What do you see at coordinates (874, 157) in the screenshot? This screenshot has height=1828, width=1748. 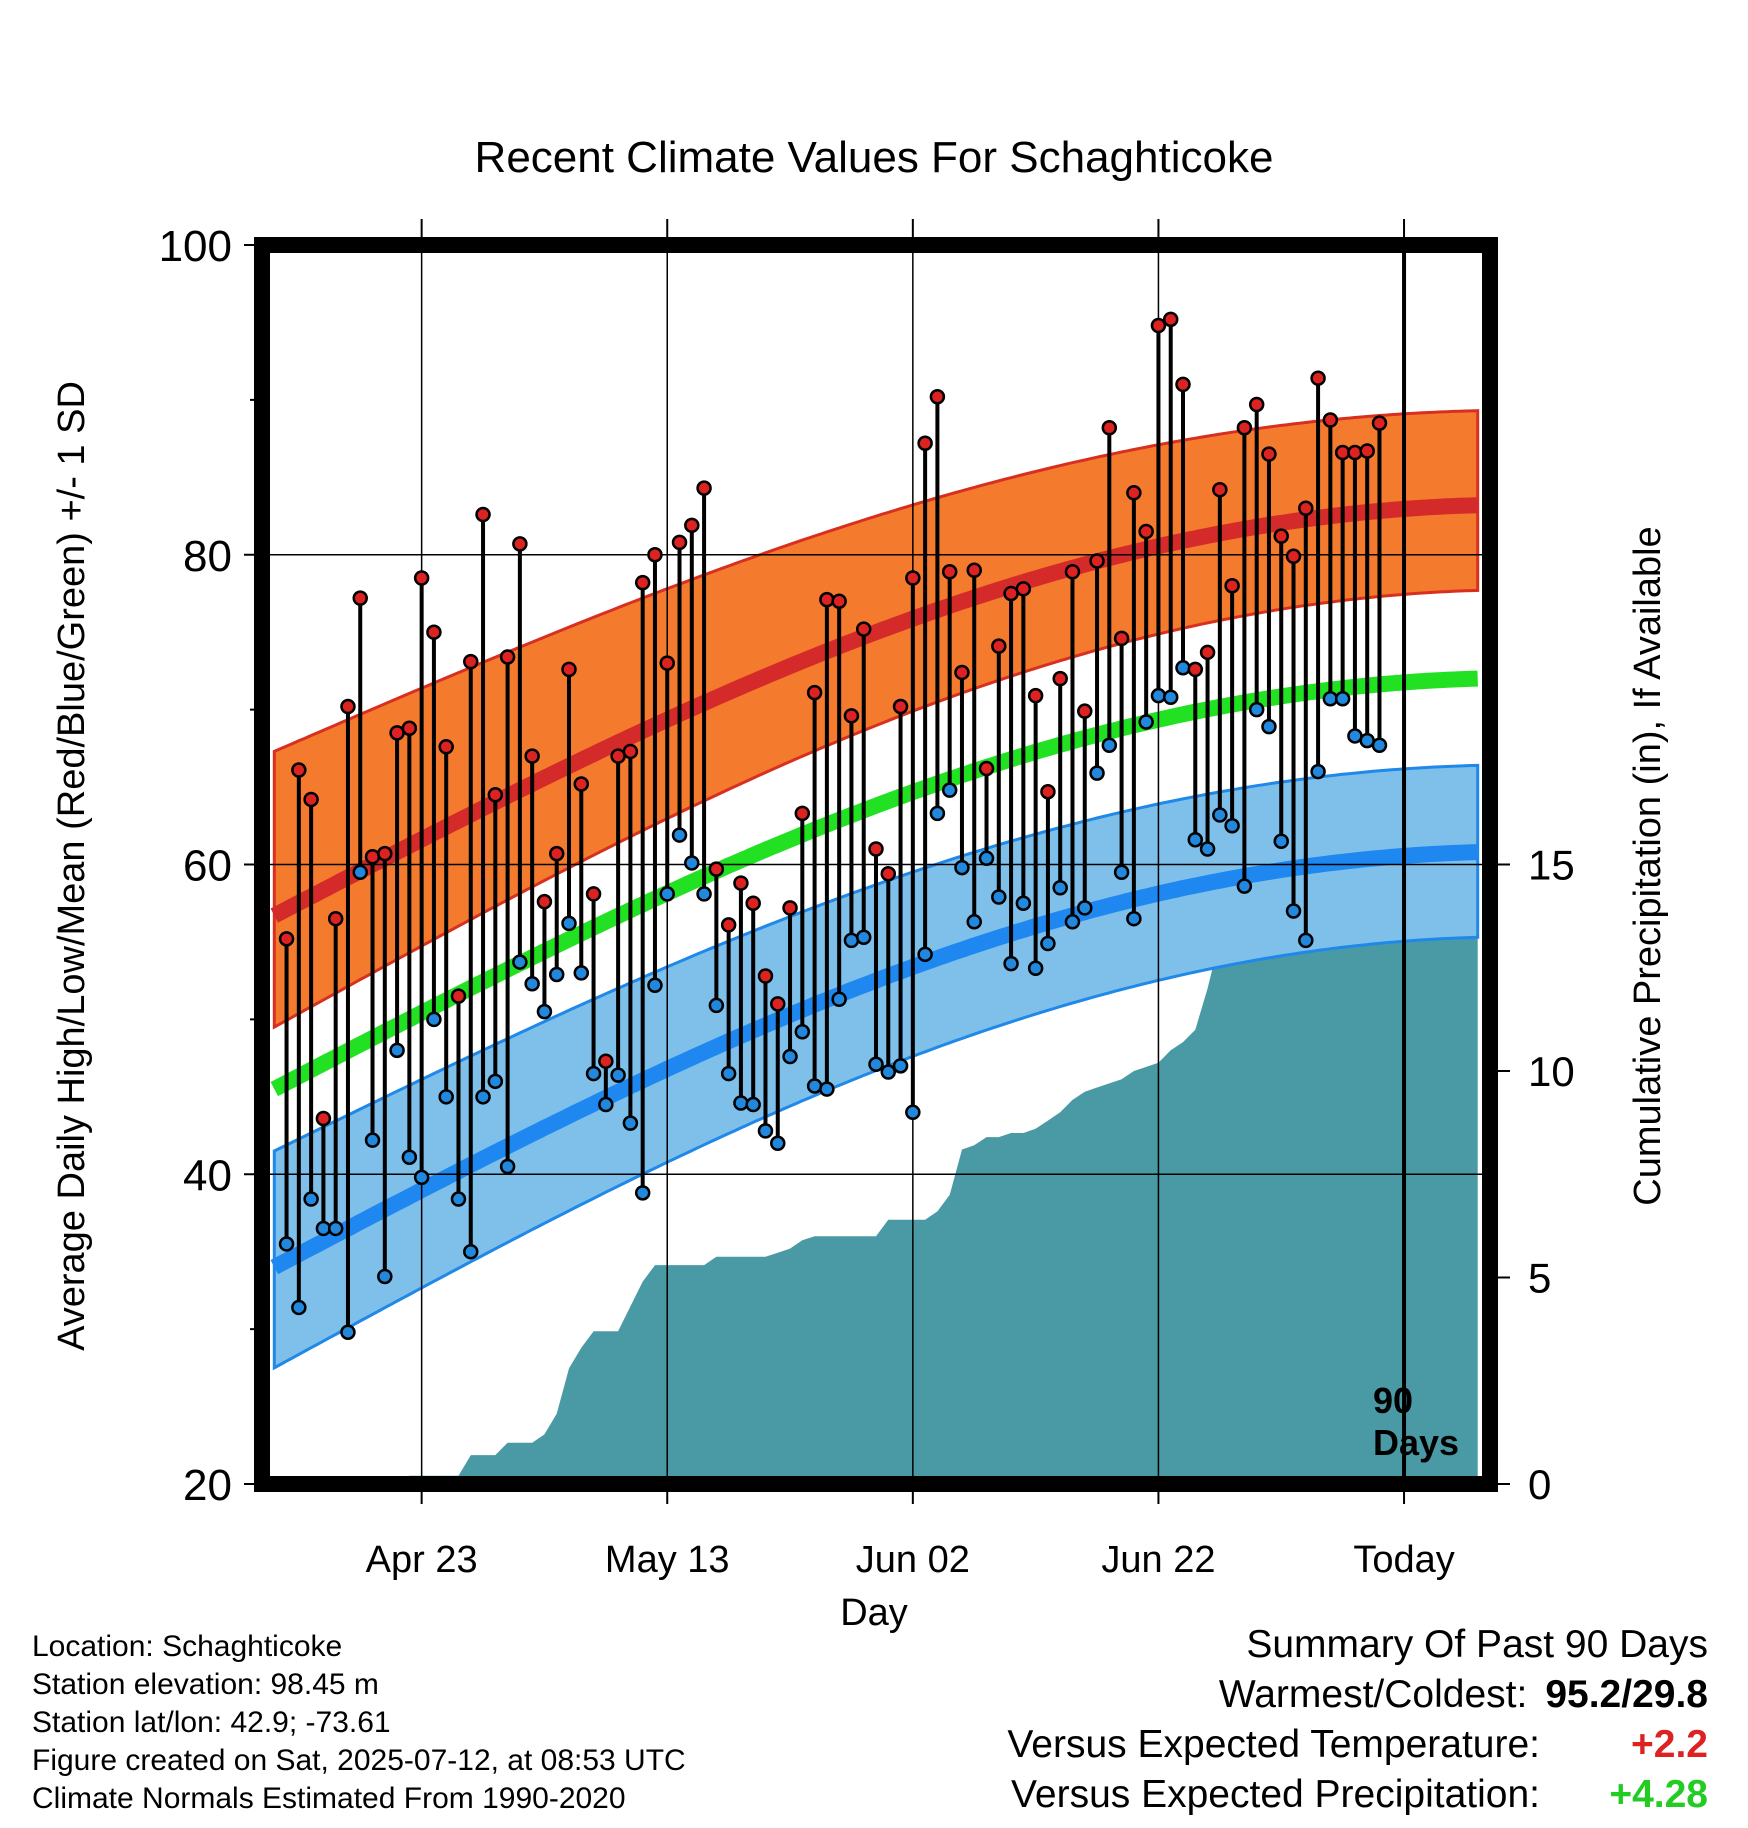 I see `chart-title: Recent Climate Values For Schaghticoke` at bounding box center [874, 157].